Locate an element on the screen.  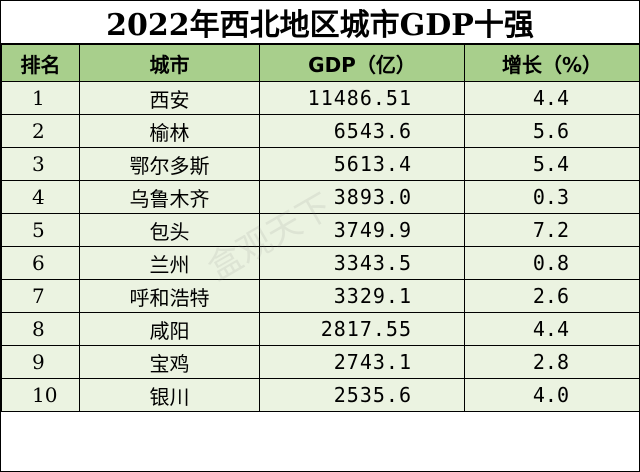
city-cell: 榆林 is located at coordinates (169, 131).